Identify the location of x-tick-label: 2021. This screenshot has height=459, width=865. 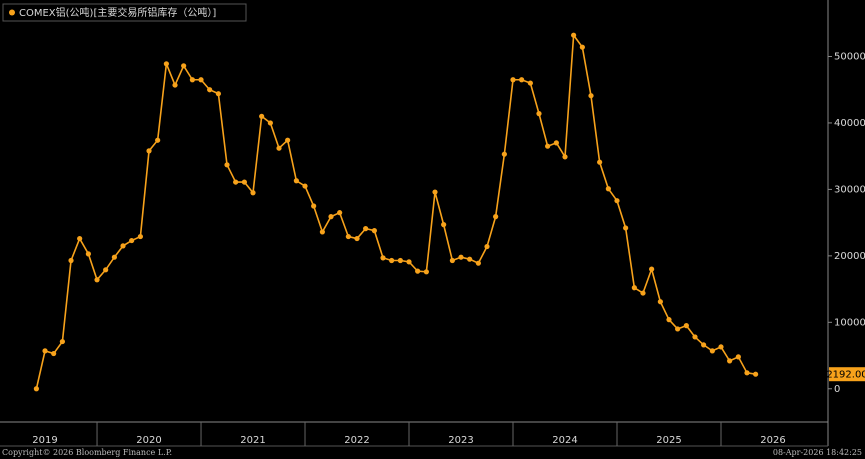
(252, 440).